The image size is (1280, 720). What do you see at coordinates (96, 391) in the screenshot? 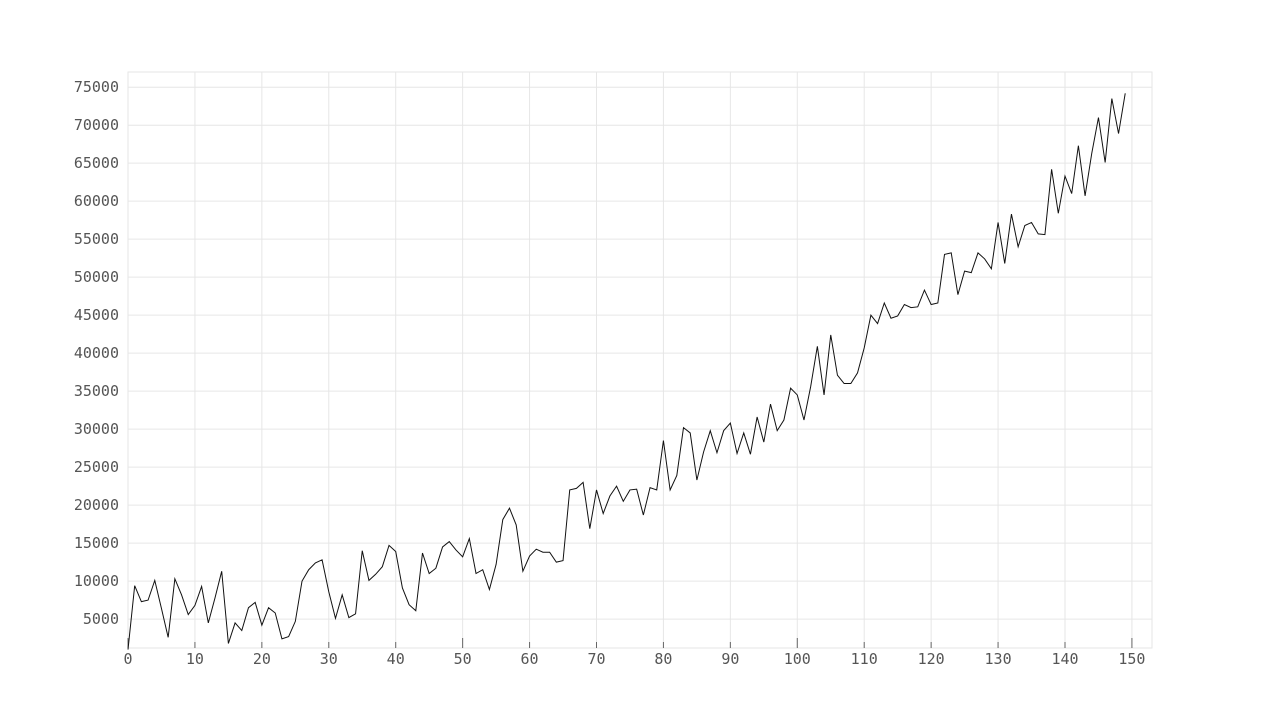
I see `y-tick-label: 35000` at bounding box center [96, 391].